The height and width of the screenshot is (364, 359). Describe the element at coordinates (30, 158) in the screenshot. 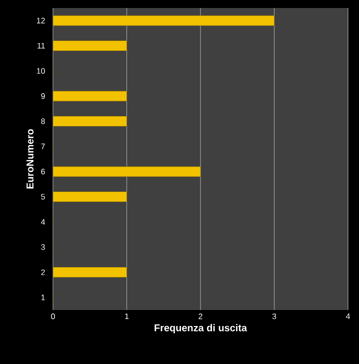

I see `y-axis-title: EuroNumero` at that location.